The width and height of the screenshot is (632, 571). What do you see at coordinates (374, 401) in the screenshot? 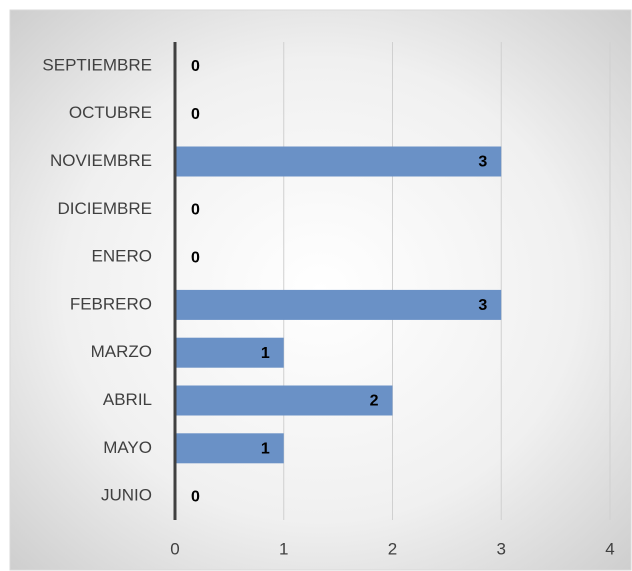
I see `data-label: 2` at bounding box center [374, 401].